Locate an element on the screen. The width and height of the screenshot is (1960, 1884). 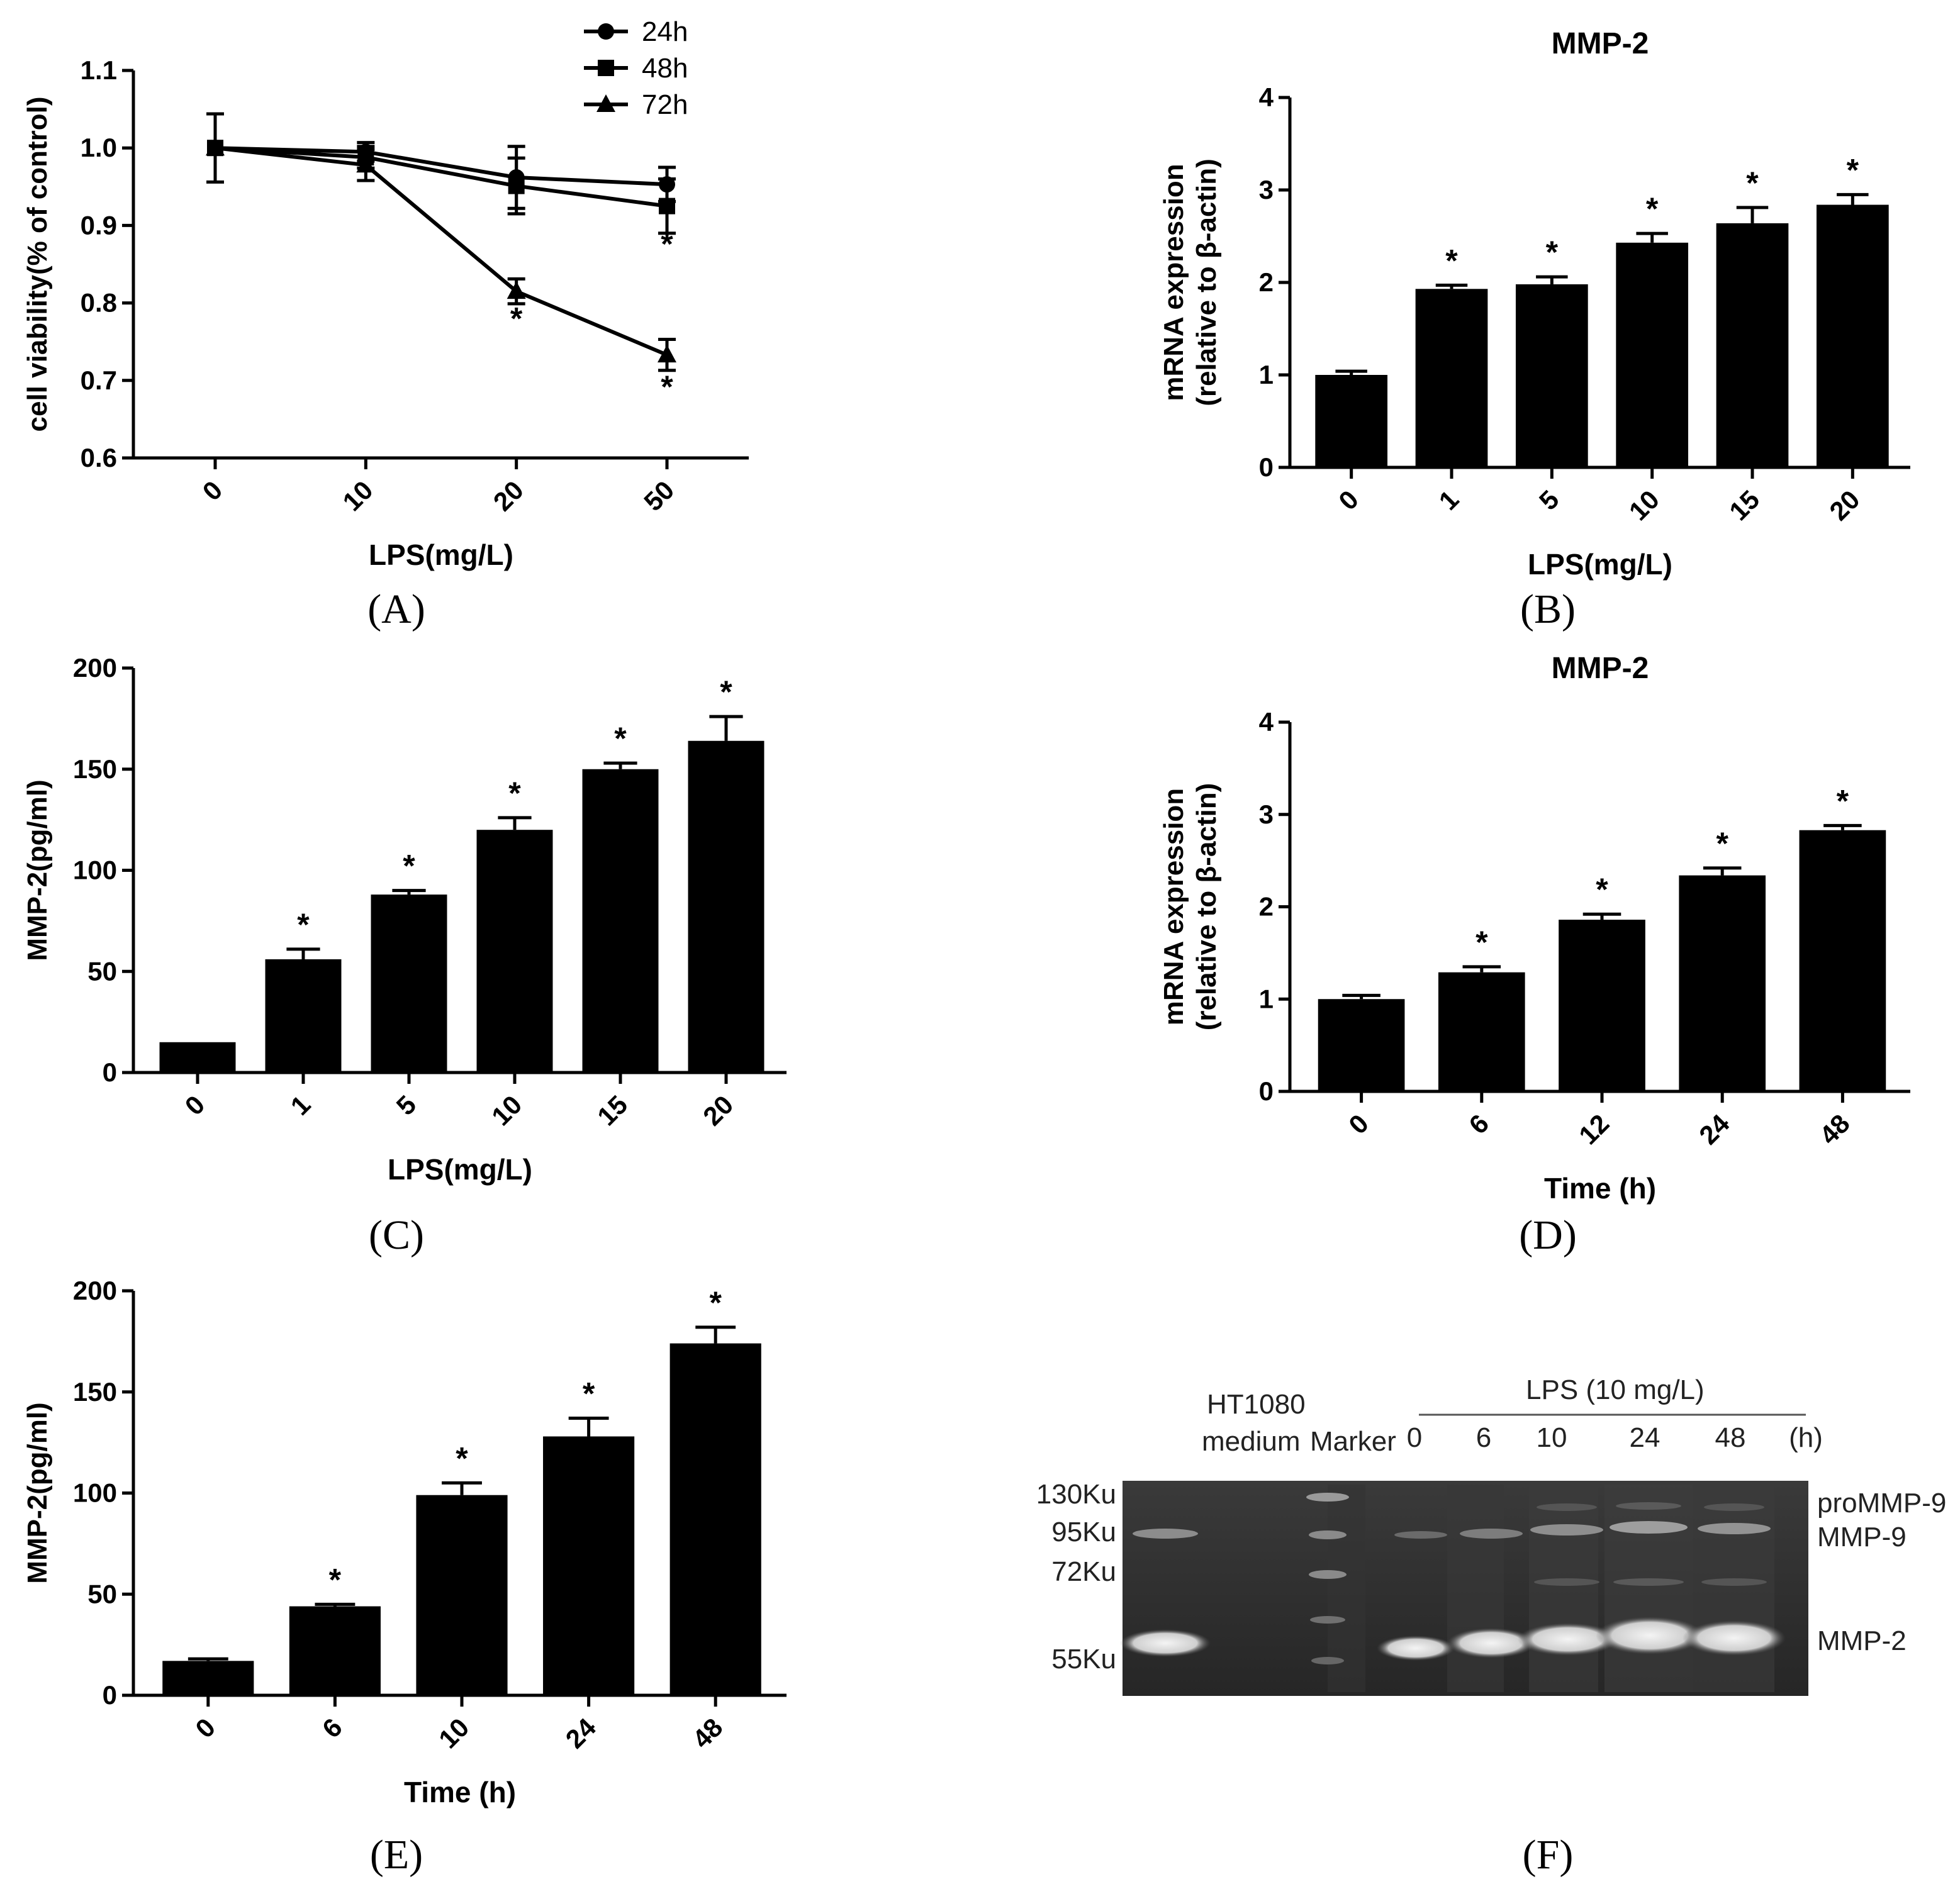
y-tick-label: 1.1 is located at coordinates (99, 70).